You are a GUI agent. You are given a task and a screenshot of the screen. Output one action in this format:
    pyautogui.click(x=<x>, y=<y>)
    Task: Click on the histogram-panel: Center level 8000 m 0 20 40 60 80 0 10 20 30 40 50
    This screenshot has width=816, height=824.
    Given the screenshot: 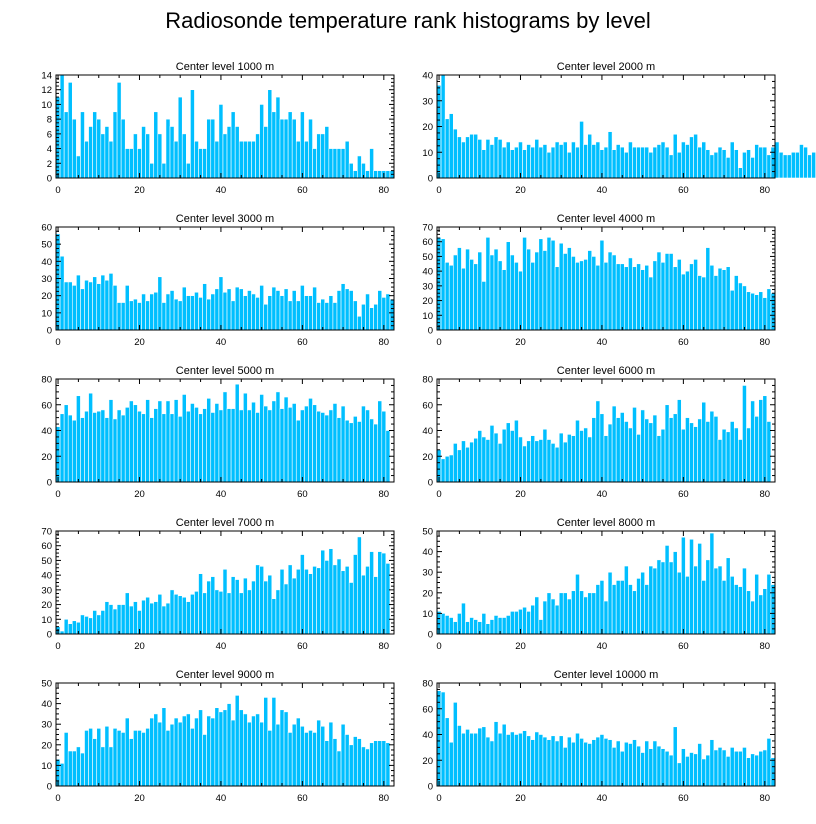 What is the action you would take?
    pyautogui.click(x=599, y=584)
    